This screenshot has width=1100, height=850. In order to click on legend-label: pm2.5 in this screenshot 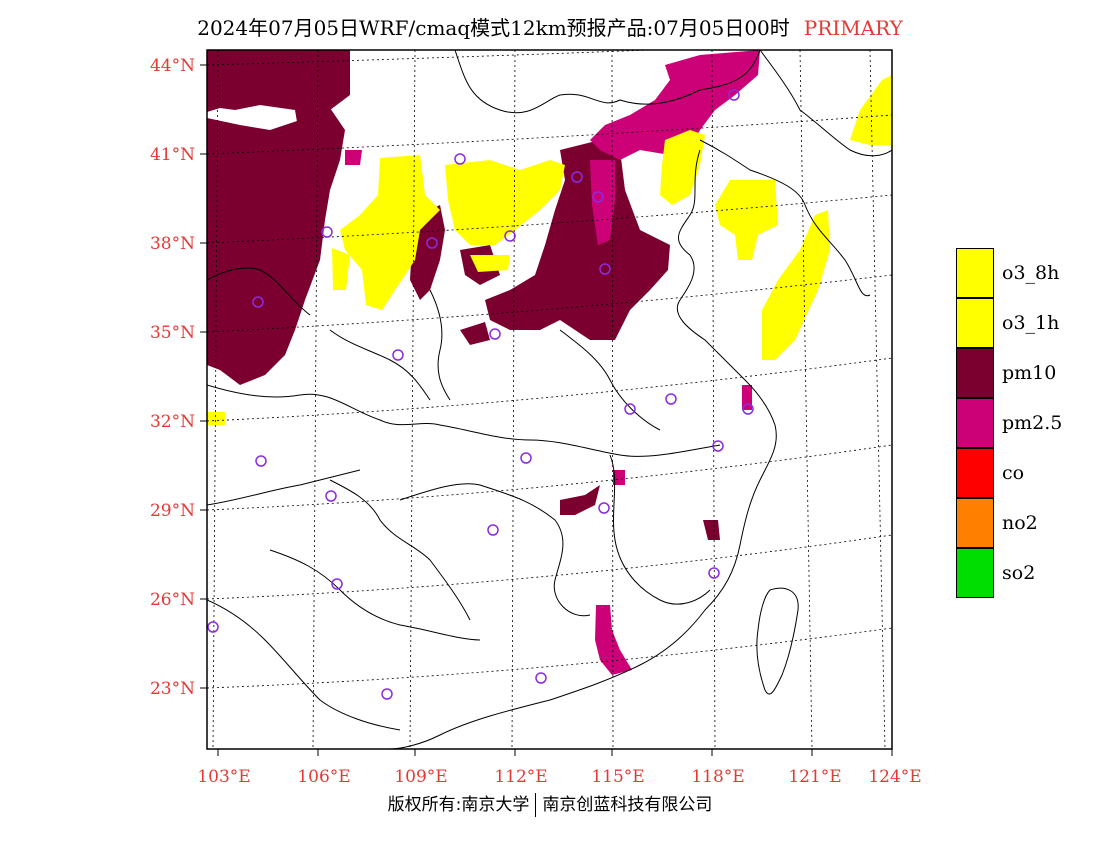, I will do `click(1032, 423)`.